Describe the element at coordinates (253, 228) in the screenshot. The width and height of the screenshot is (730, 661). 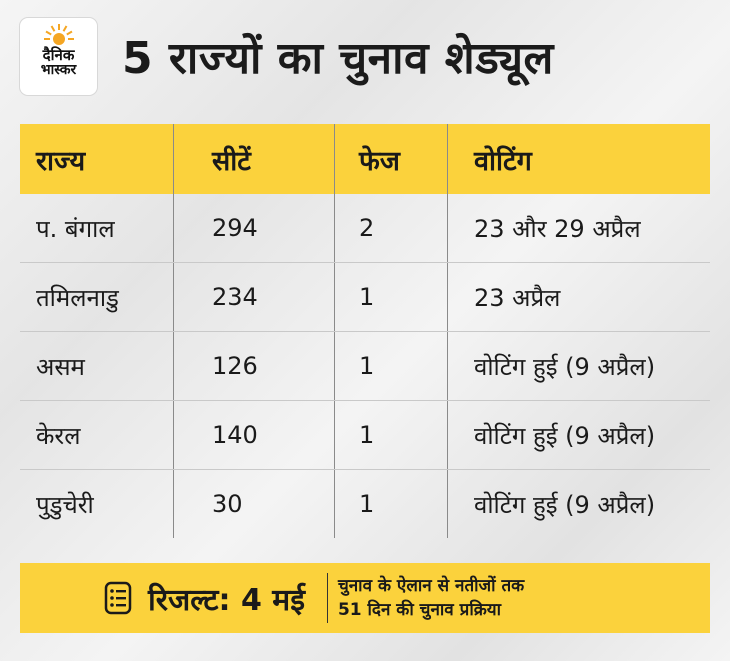
I see `cell-seats: 294` at that location.